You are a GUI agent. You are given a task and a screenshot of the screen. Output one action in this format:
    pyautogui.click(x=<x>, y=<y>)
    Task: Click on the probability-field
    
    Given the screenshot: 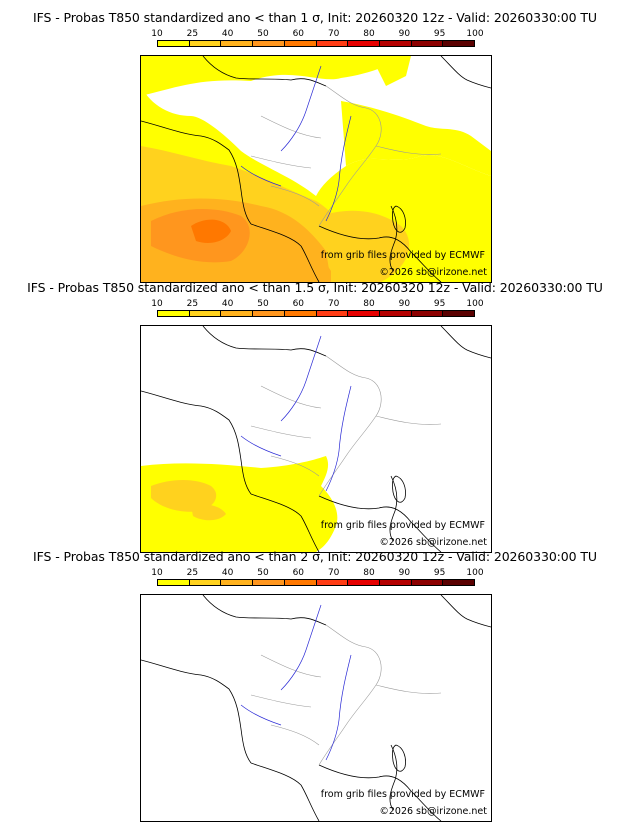 What is the action you would take?
    pyautogui.click(x=239, y=504)
    